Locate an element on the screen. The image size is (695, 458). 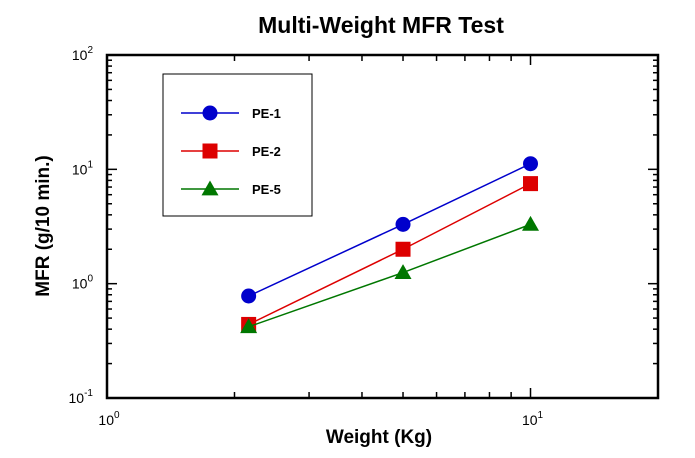
y-tick-label: 10⁰ is located at coordinates (83, 283).